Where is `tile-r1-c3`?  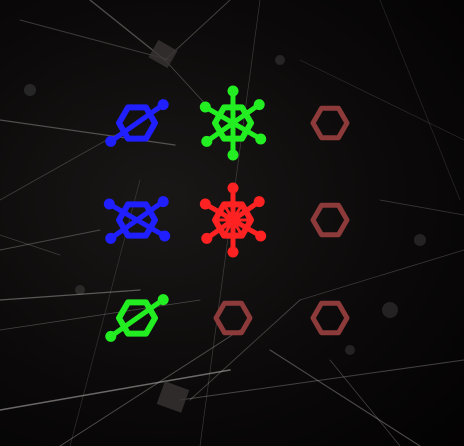
tile-r1-c3 is located at coordinates (330, 122).